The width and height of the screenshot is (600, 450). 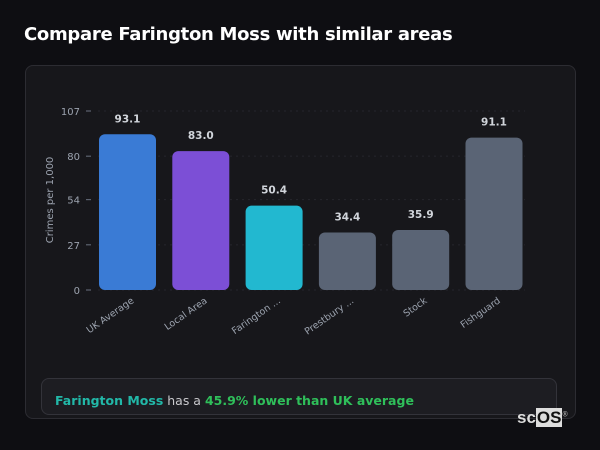 What do you see at coordinates (73, 246) in the screenshot?
I see `y-tick-label: 27` at bounding box center [73, 246].